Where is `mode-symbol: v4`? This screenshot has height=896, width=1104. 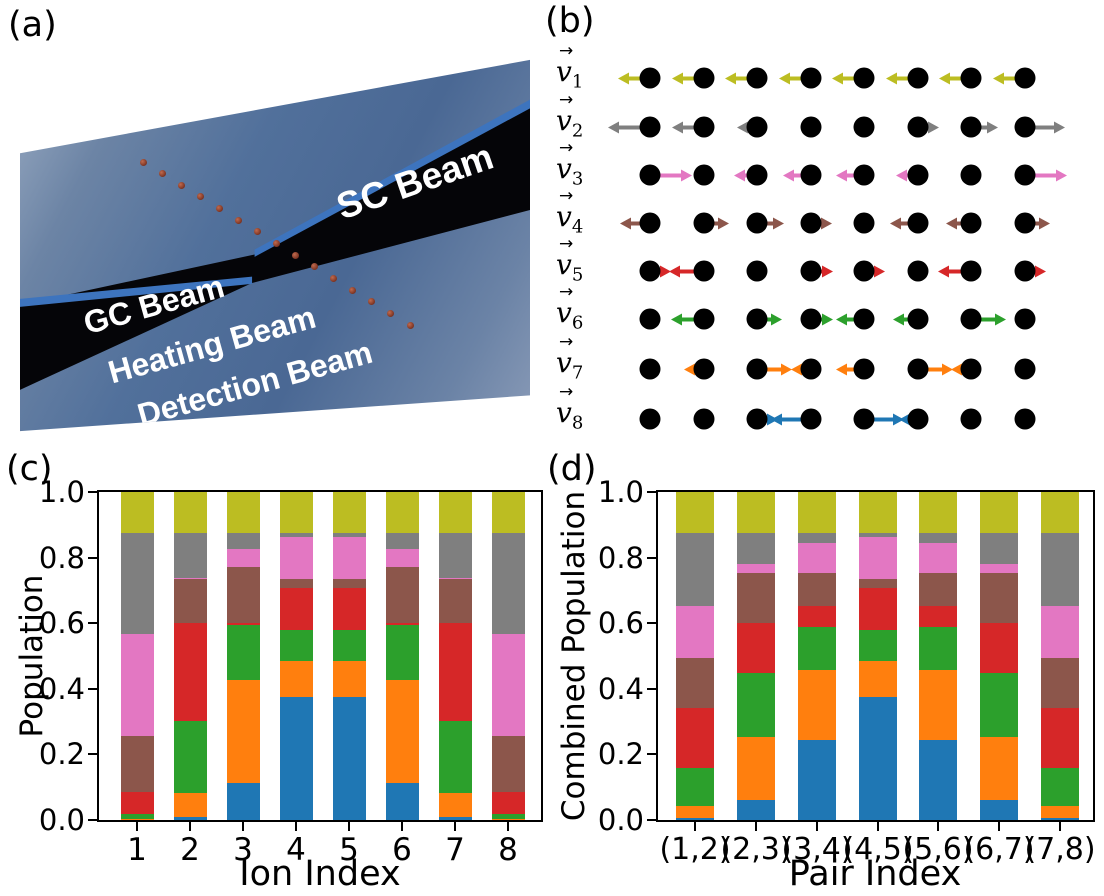
mode-symbol: v4 is located at coordinates (570, 219).